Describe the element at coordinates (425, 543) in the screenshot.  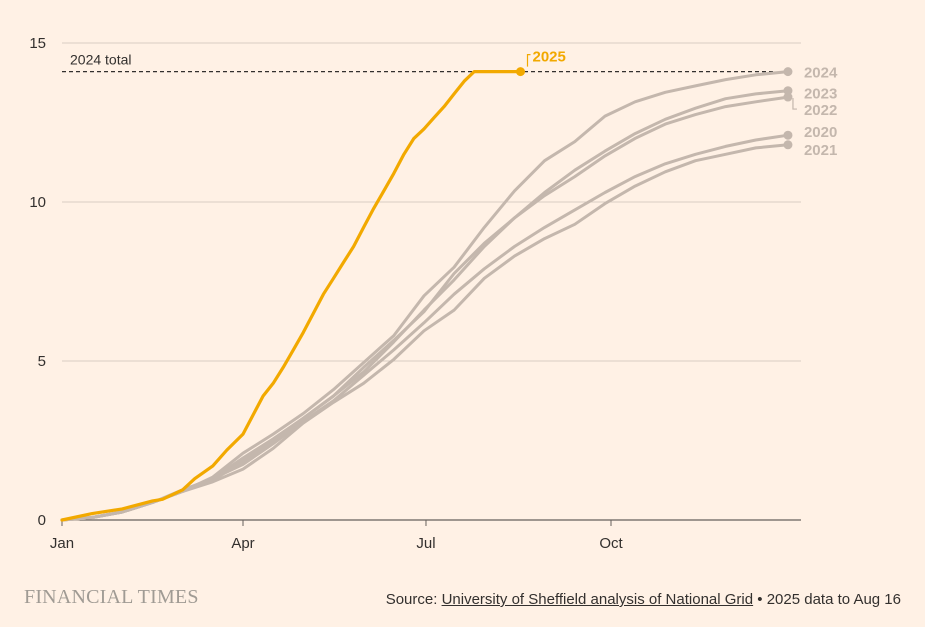
I see `x-tick-label: Jul` at that location.